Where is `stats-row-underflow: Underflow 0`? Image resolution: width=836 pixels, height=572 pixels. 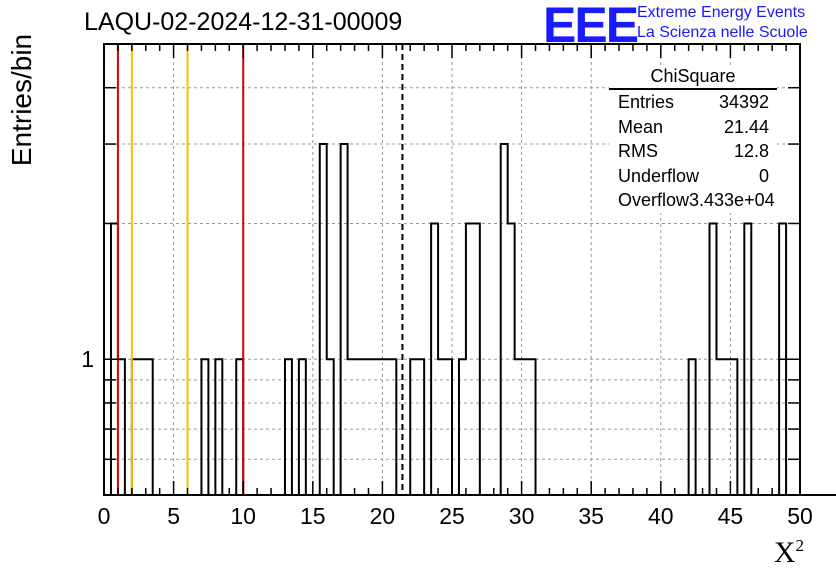
stats-row-underflow: Underflow 0 is located at coordinates (693, 176).